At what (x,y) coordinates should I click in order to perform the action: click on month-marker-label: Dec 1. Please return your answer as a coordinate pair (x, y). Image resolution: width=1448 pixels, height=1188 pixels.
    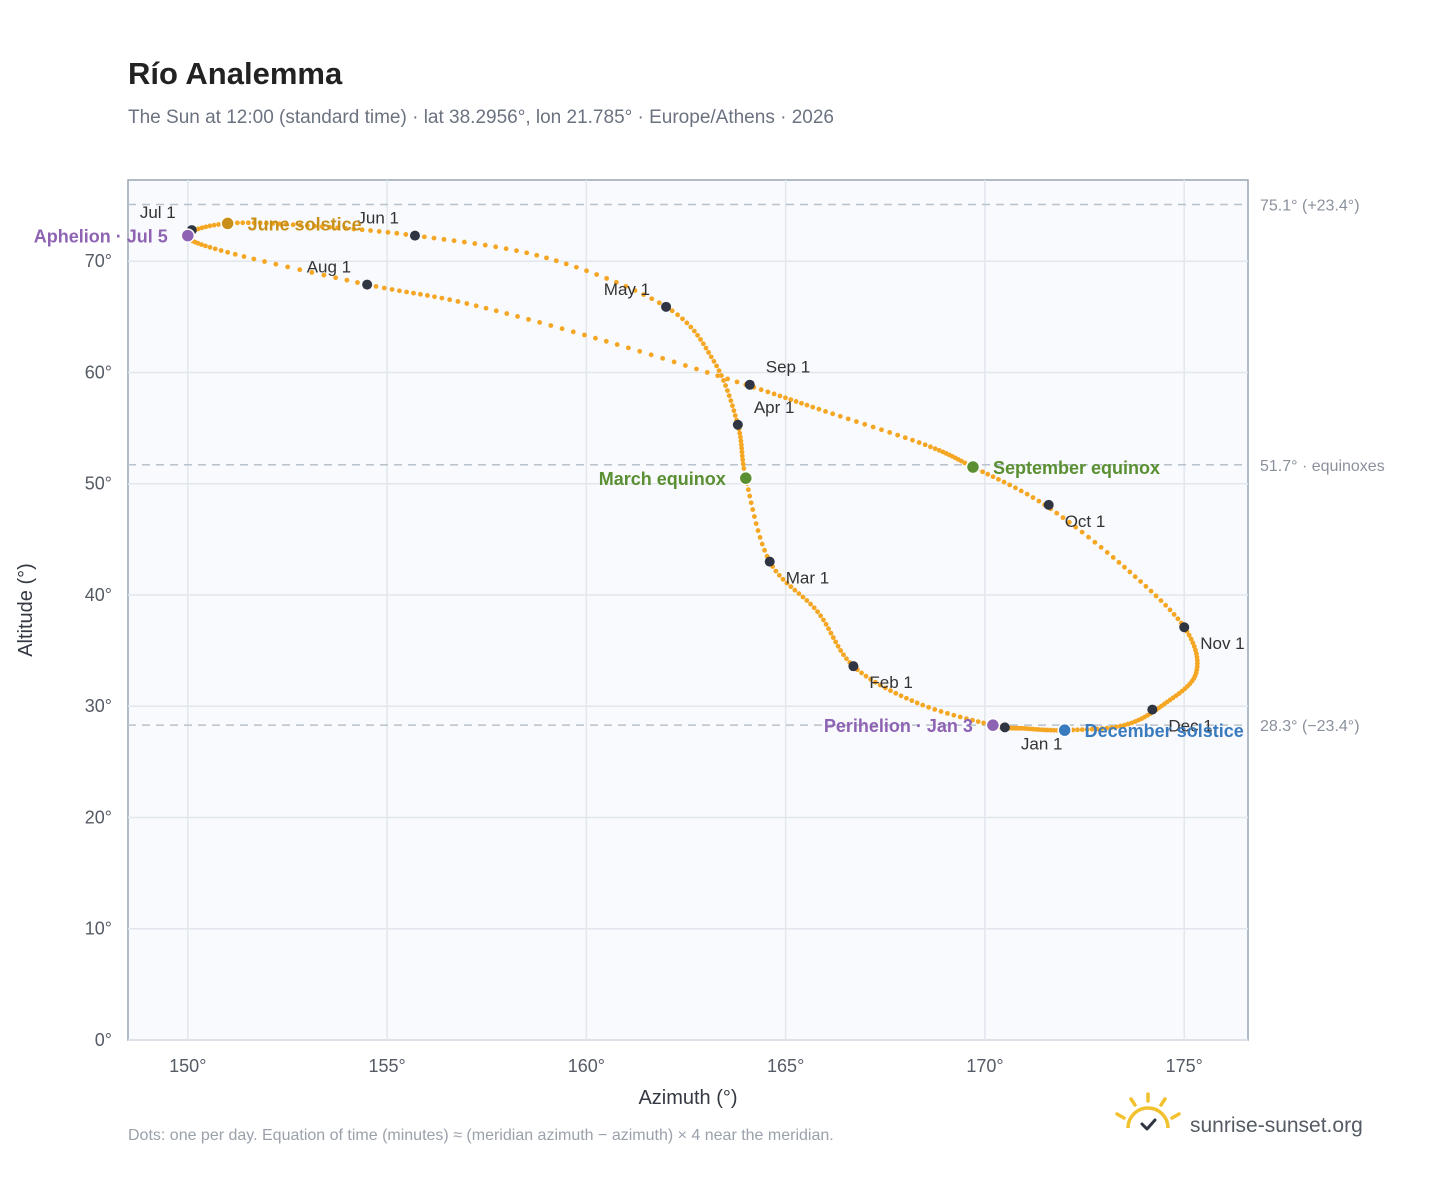
    Looking at the image, I should click on (1190, 726).